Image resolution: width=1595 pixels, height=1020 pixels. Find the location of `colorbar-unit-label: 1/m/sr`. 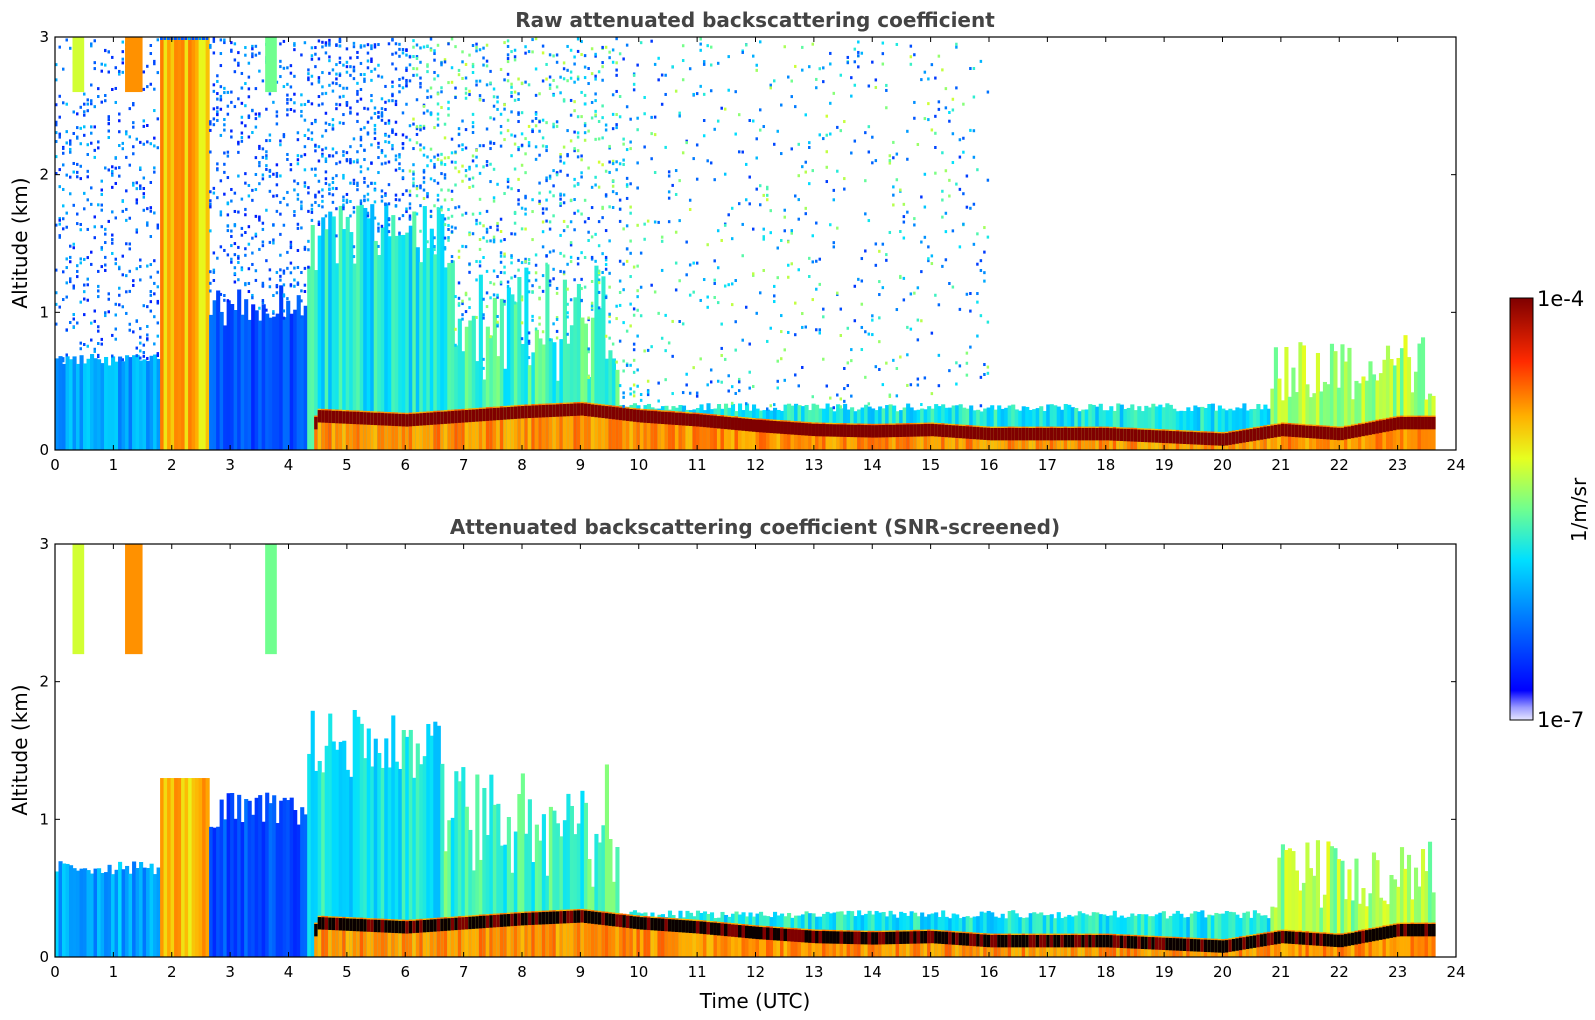

colorbar-unit-label: 1/m/sr is located at coordinates (1579, 509).